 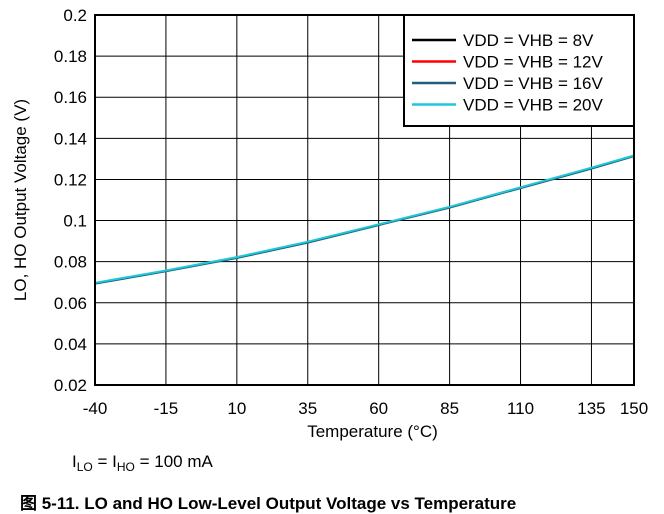 I want to click on x-tick-label: 150, so click(x=634, y=408).